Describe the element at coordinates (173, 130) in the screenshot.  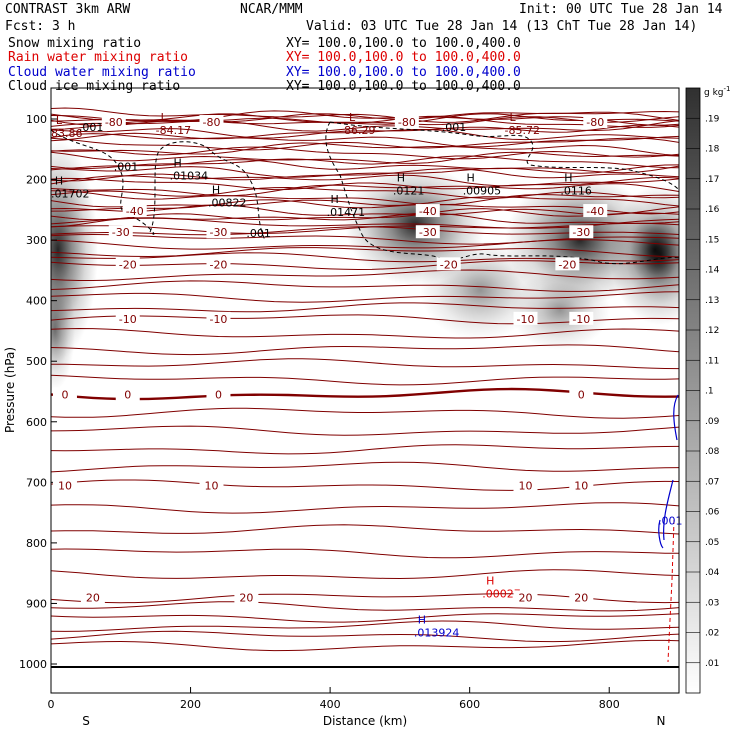
I see `extremum-value: -84.17` at that location.